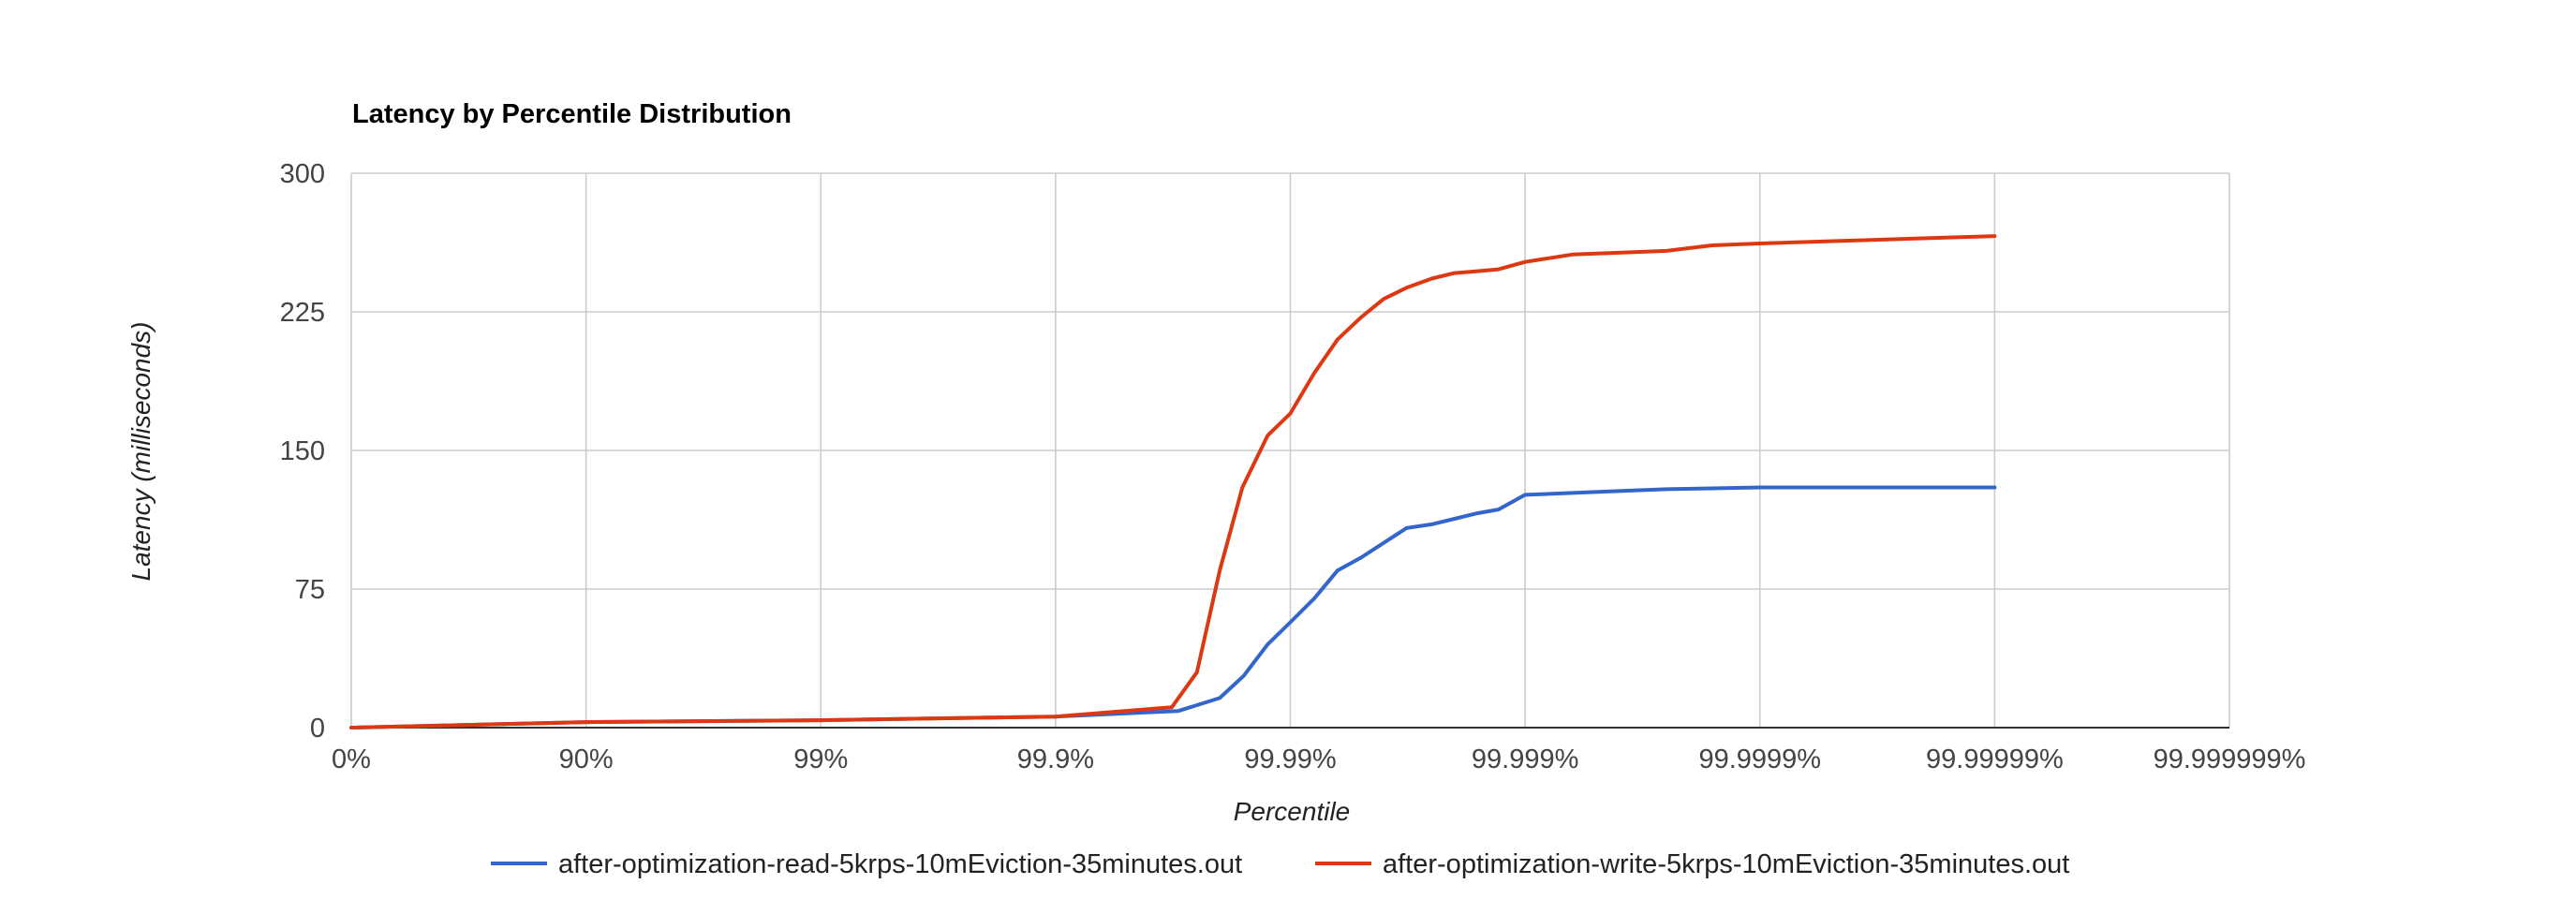  Describe the element at coordinates (310, 590) in the screenshot. I see `y-tick-label: 75` at that location.